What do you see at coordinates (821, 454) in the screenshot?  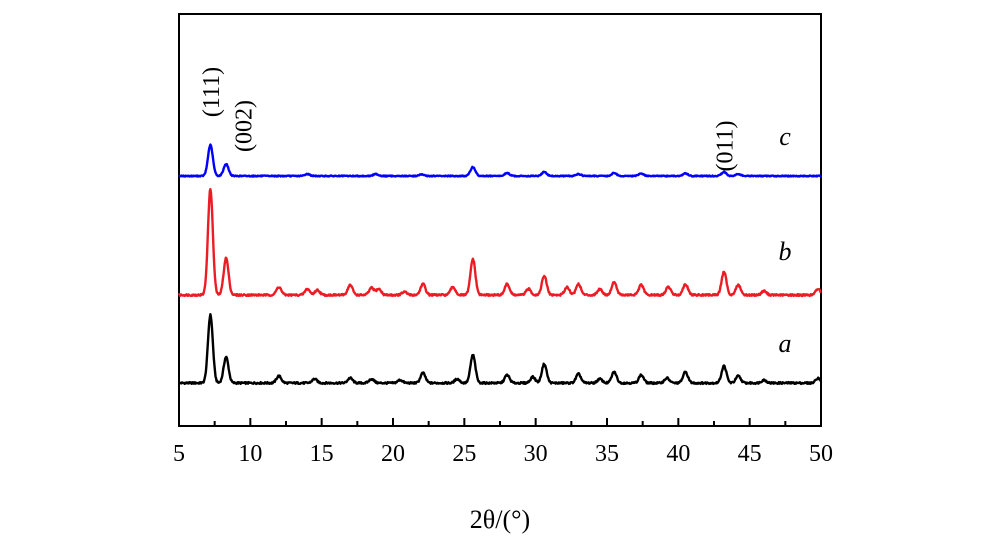 I see `x-tick-label: 50` at bounding box center [821, 454].